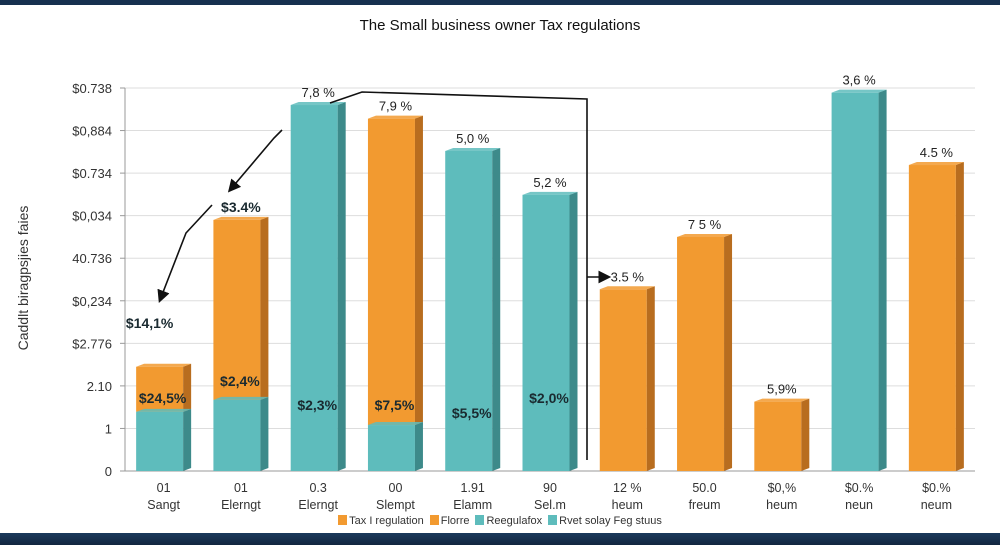  I want to click on y-tick-label: $0,034, so click(92, 216).